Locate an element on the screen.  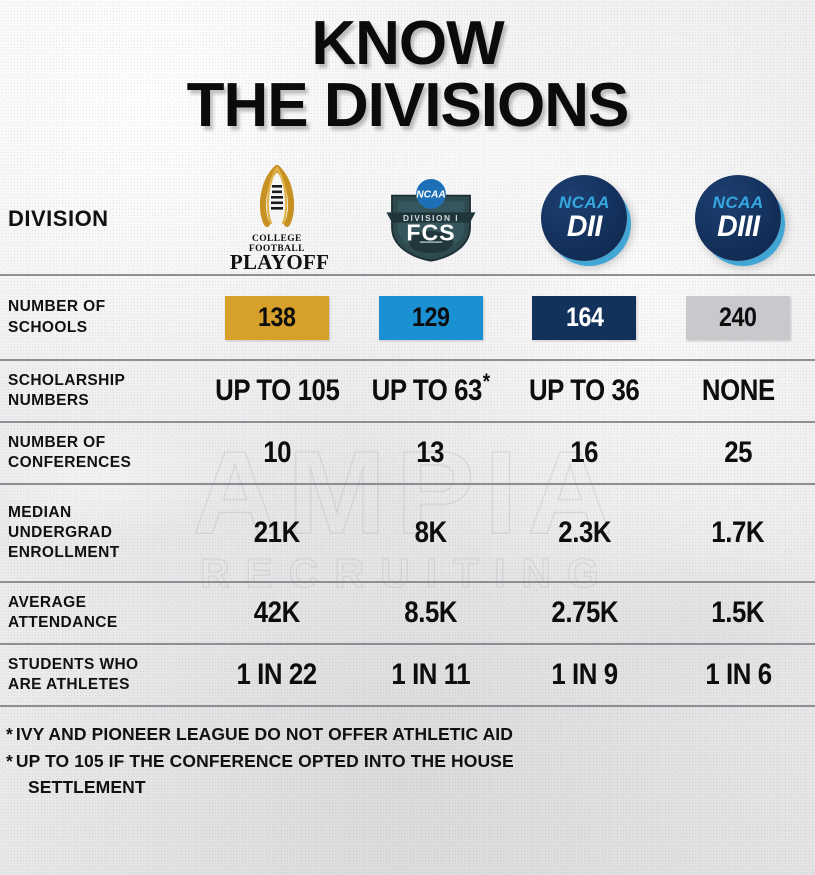
cell-enrollment-dii: 2.3K is located at coordinates (585, 533).